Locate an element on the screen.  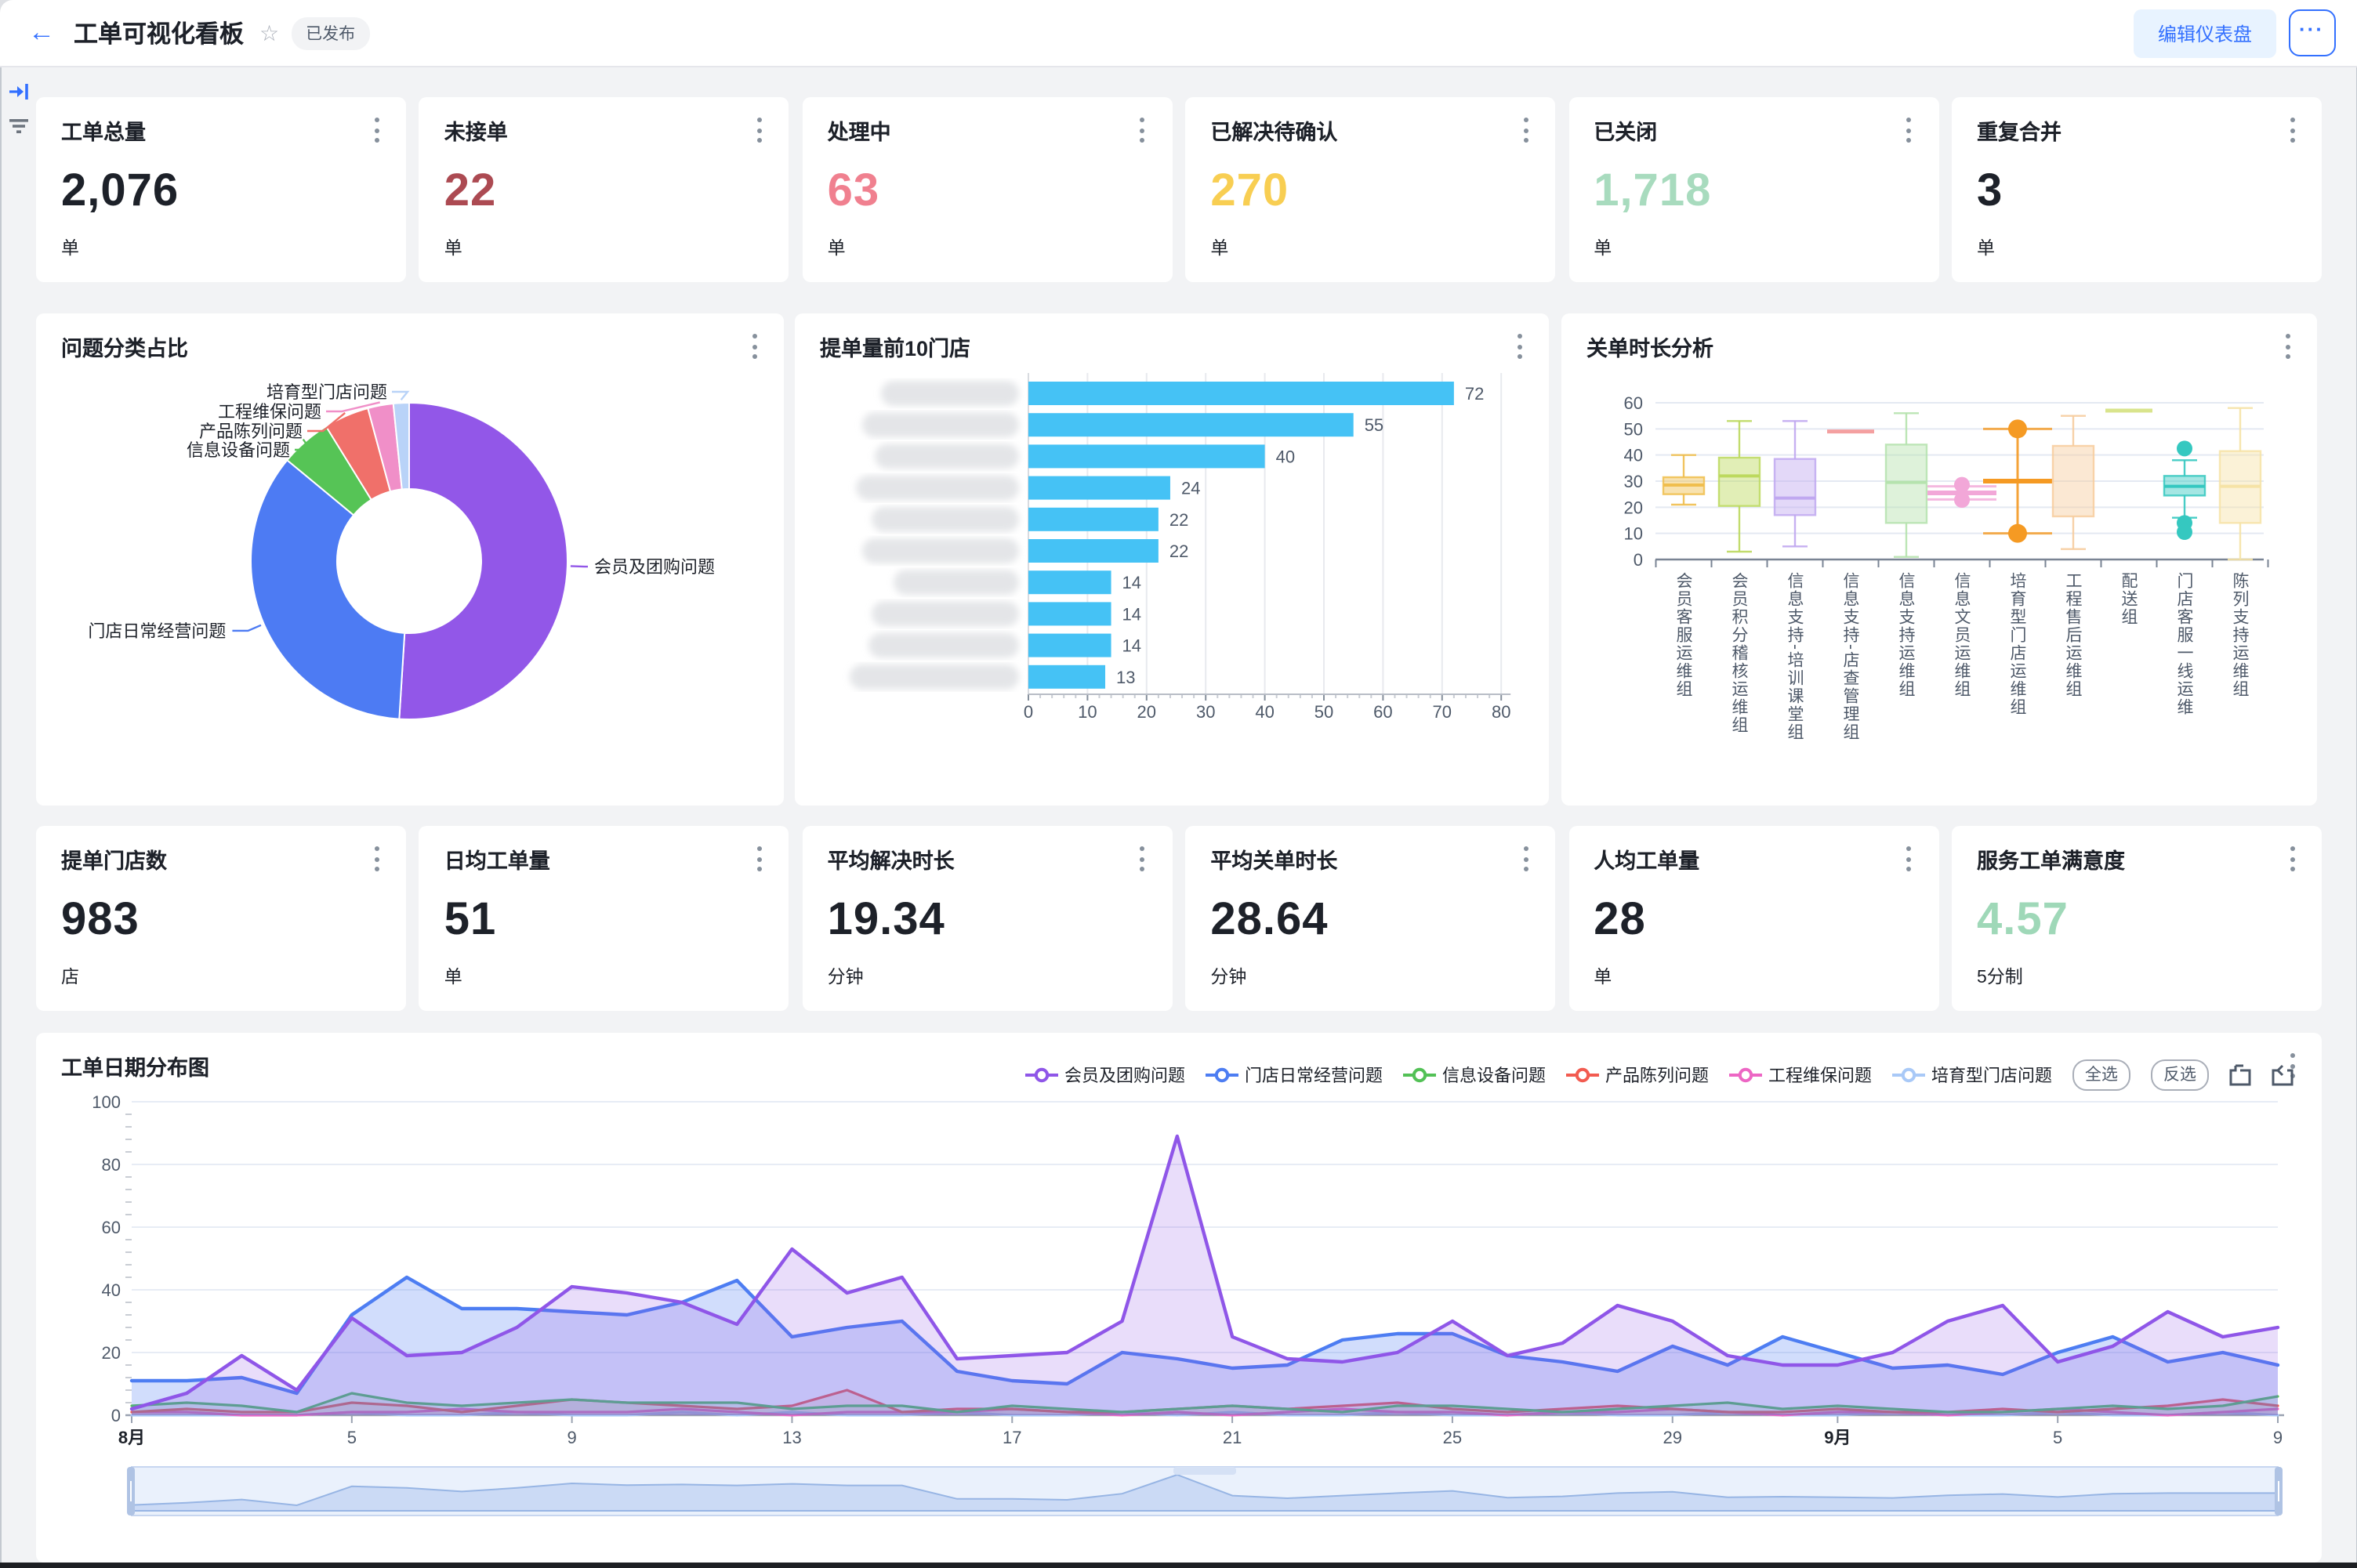
restore-icon is located at coordinates (2283, 1075).